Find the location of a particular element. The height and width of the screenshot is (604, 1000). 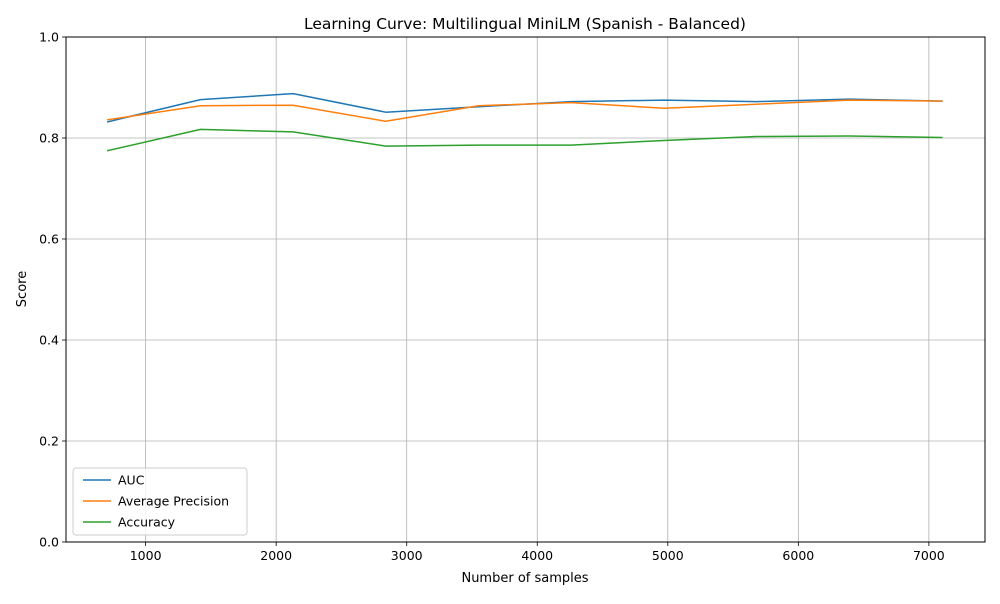

x-tick-label: 1000 is located at coordinates (146, 555).